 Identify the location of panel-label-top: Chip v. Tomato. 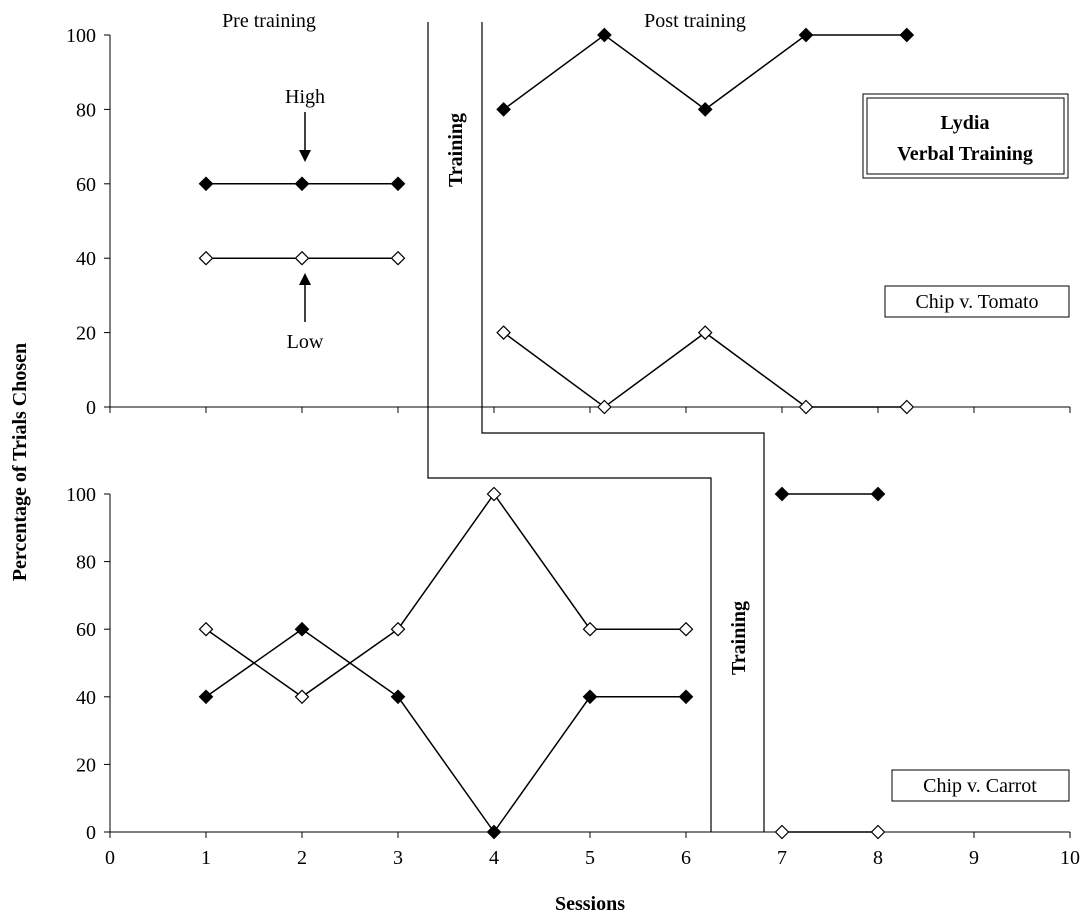
(976, 302).